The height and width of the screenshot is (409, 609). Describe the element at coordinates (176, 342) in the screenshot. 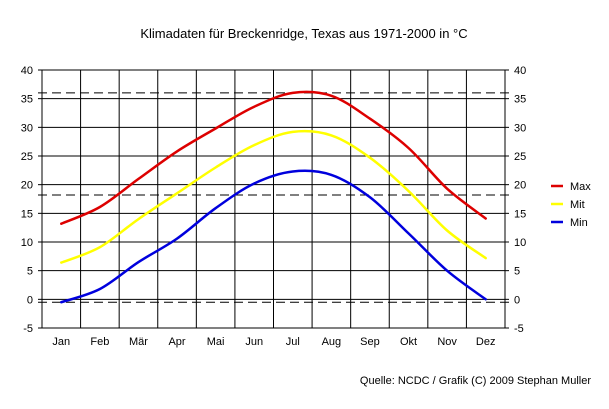

I see `x-tick-label: Apr` at that location.